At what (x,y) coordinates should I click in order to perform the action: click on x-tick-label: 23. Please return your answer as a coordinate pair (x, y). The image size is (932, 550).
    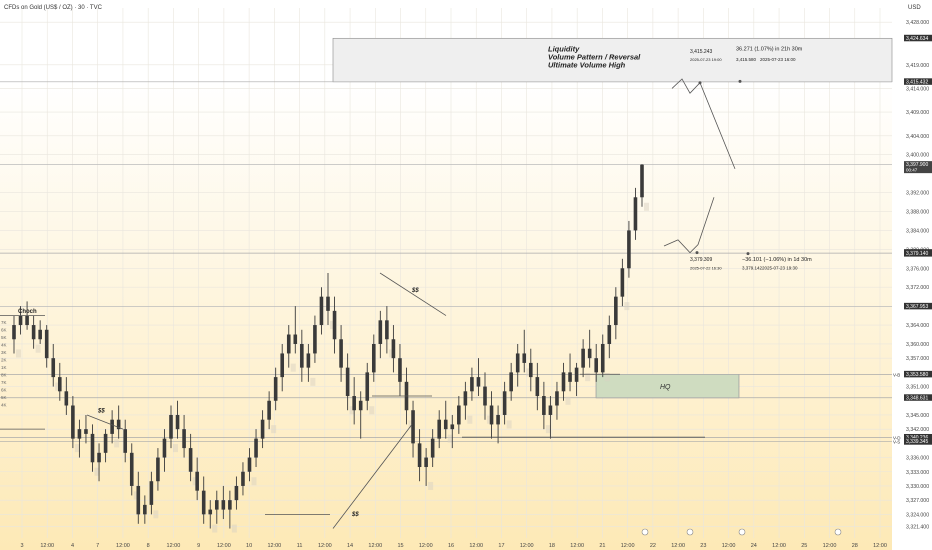
    Looking at the image, I should click on (703, 546).